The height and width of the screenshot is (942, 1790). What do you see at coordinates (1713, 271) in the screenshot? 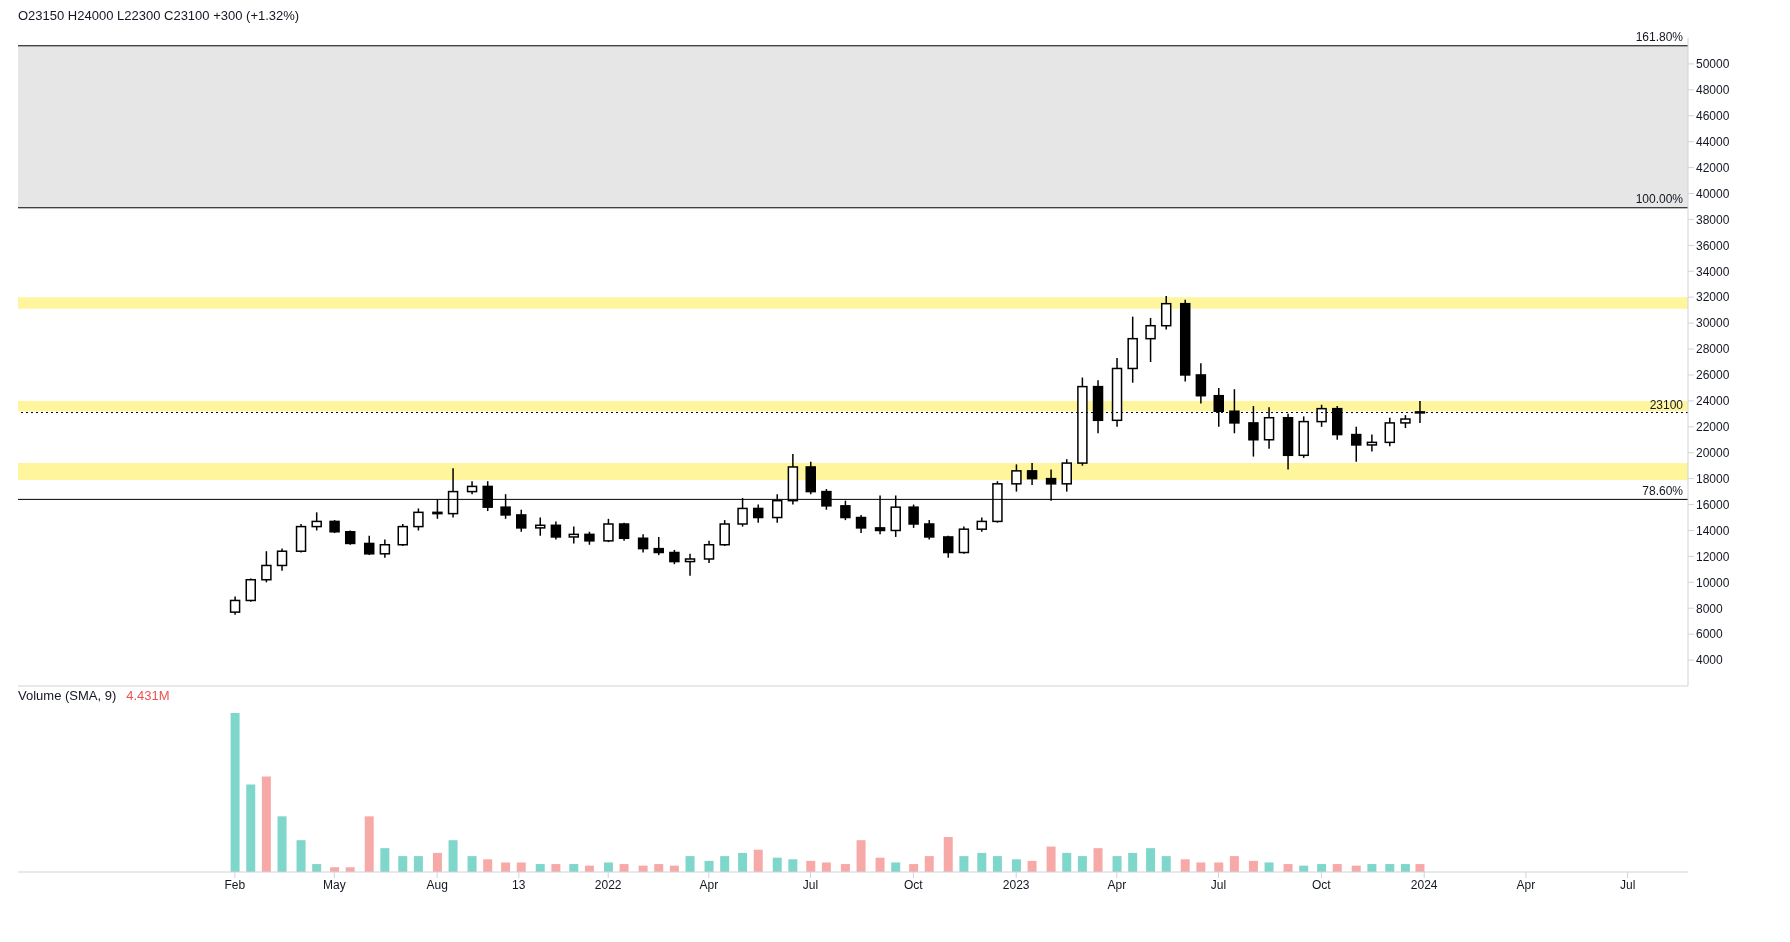
I see `y-tick-label: 34000` at bounding box center [1713, 271].